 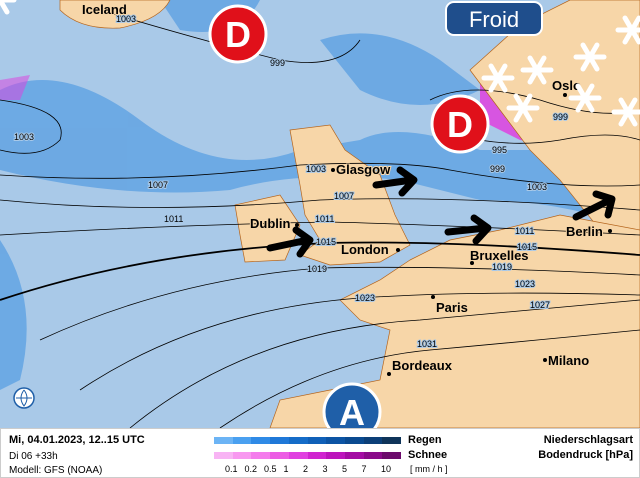 I want to click on rain-label: Regen, so click(x=425, y=440).